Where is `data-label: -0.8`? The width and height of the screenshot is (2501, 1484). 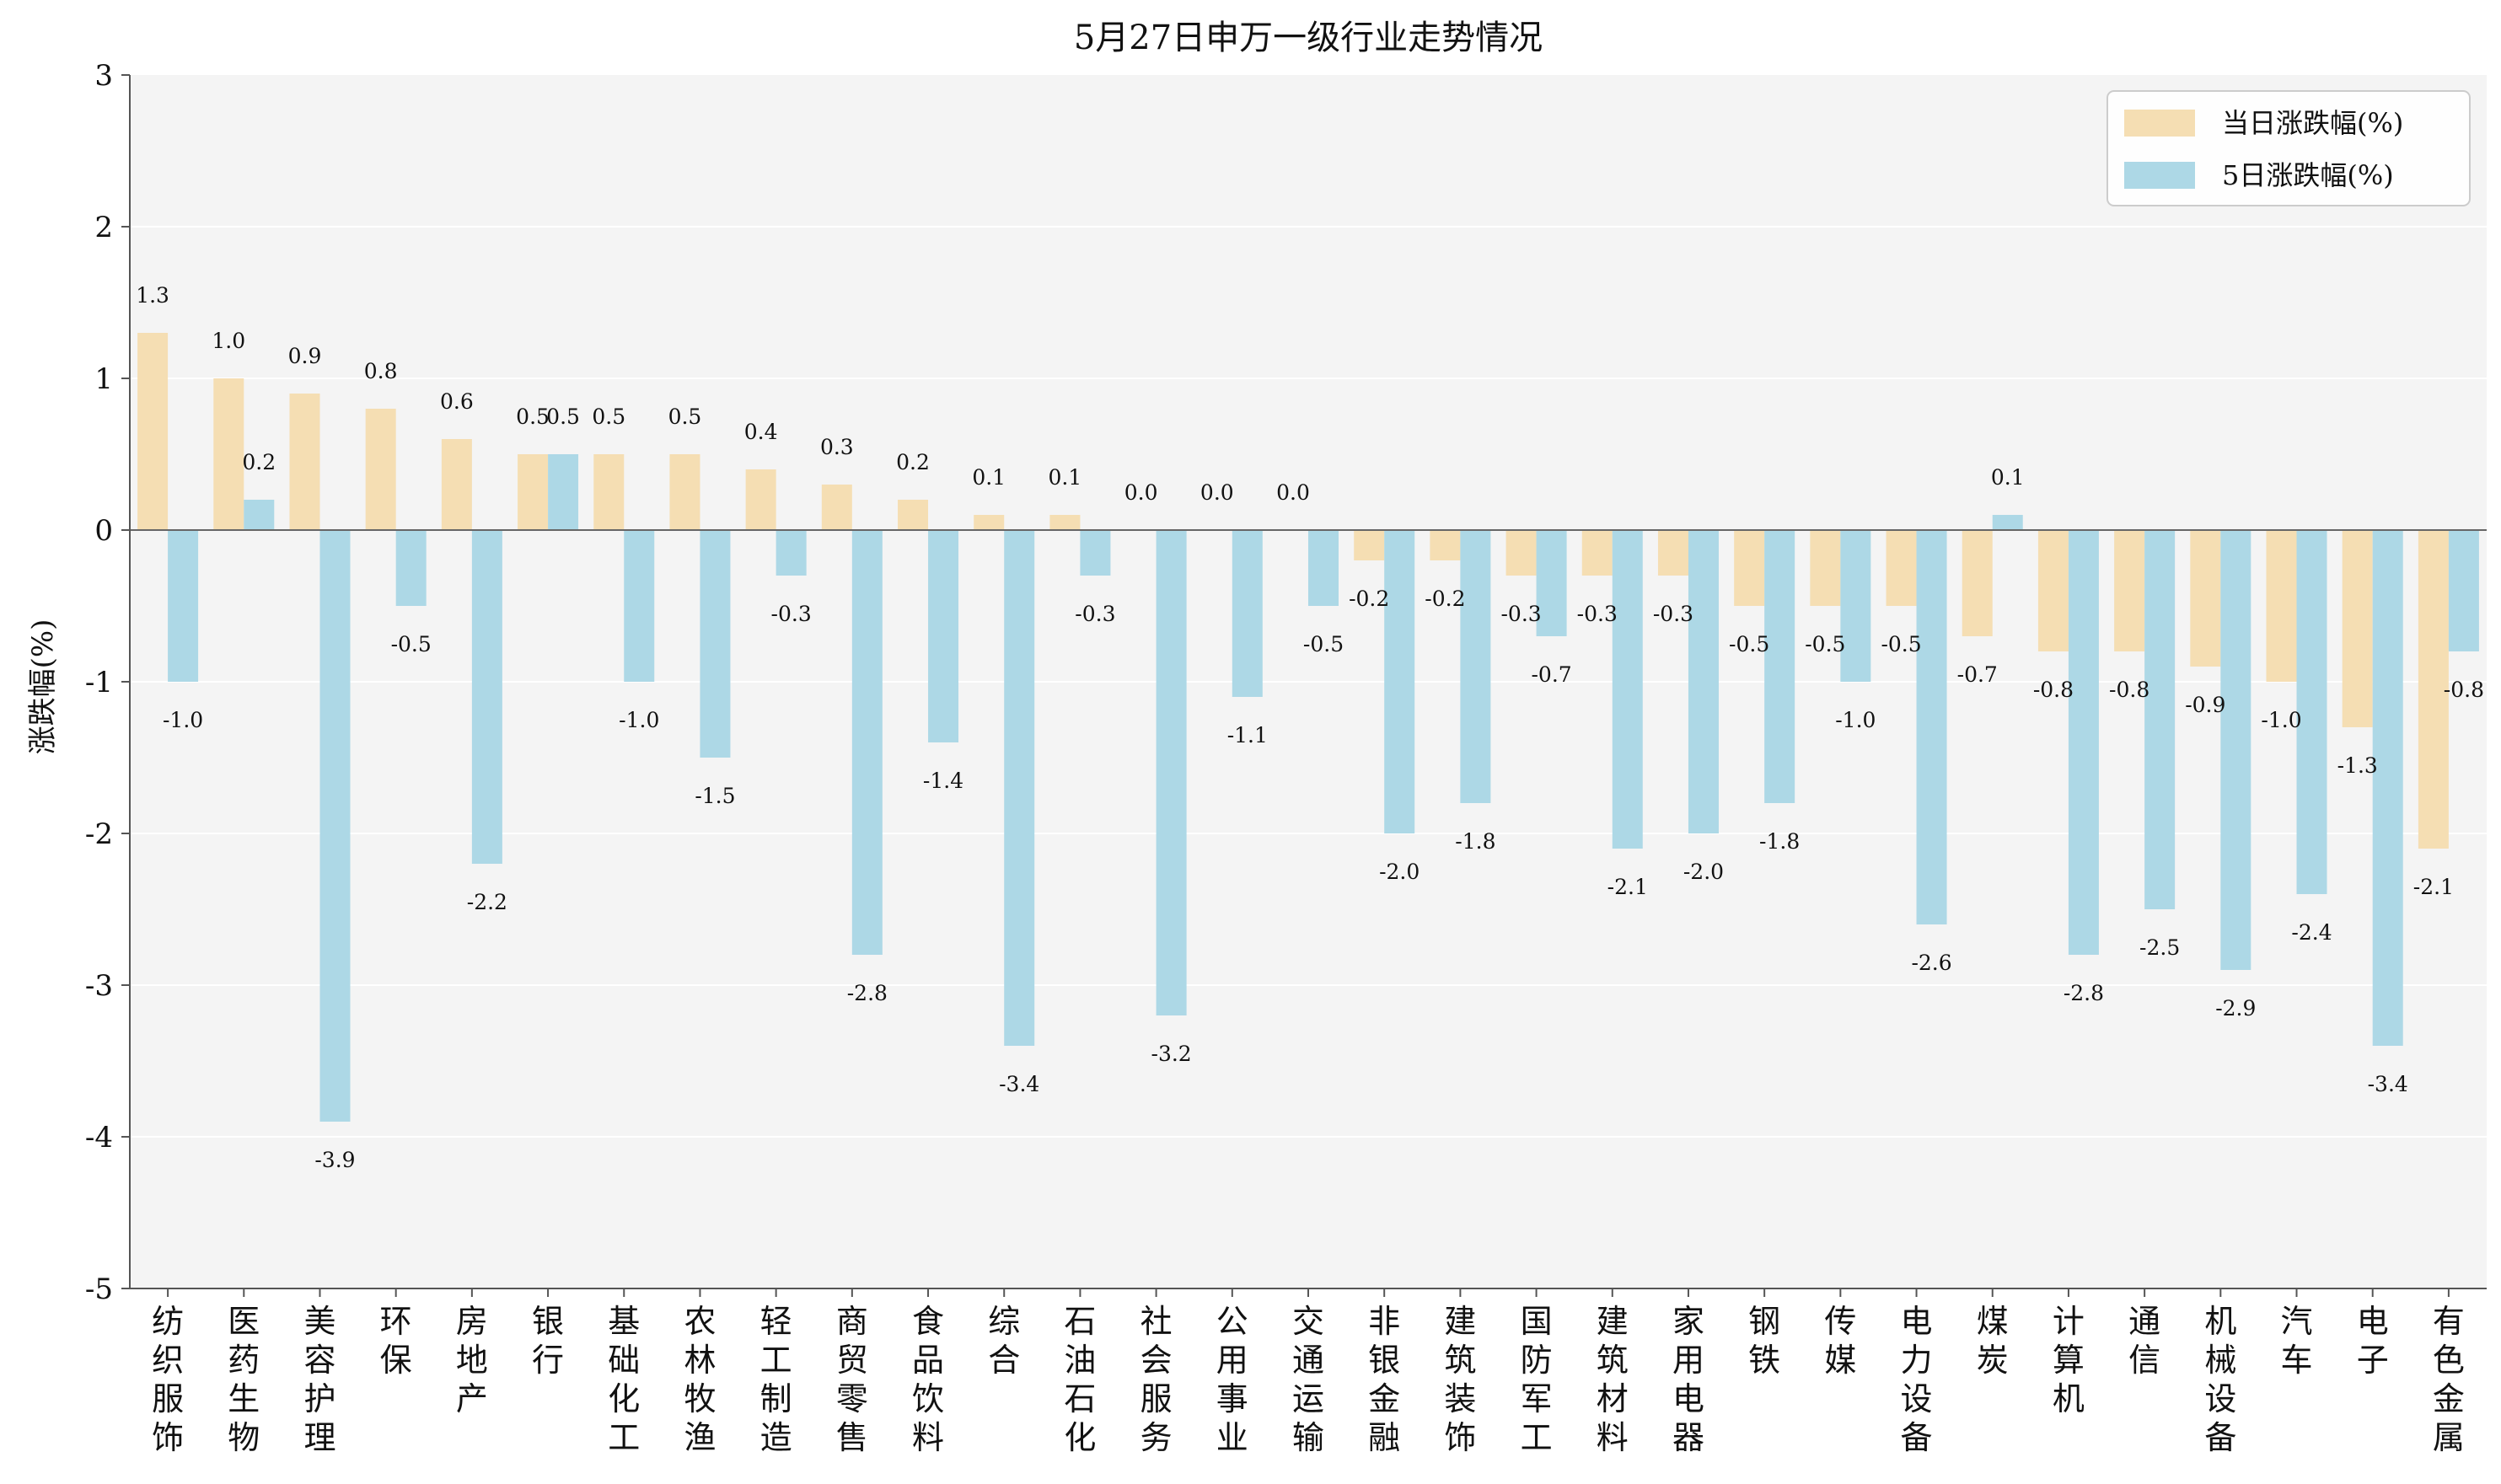
data-label: -0.8 is located at coordinates (2053, 690).